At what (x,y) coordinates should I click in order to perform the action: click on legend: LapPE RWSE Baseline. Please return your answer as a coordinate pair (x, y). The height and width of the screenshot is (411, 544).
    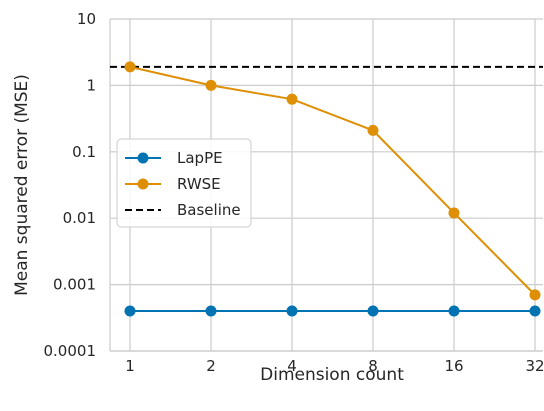
    Looking at the image, I should click on (184, 183).